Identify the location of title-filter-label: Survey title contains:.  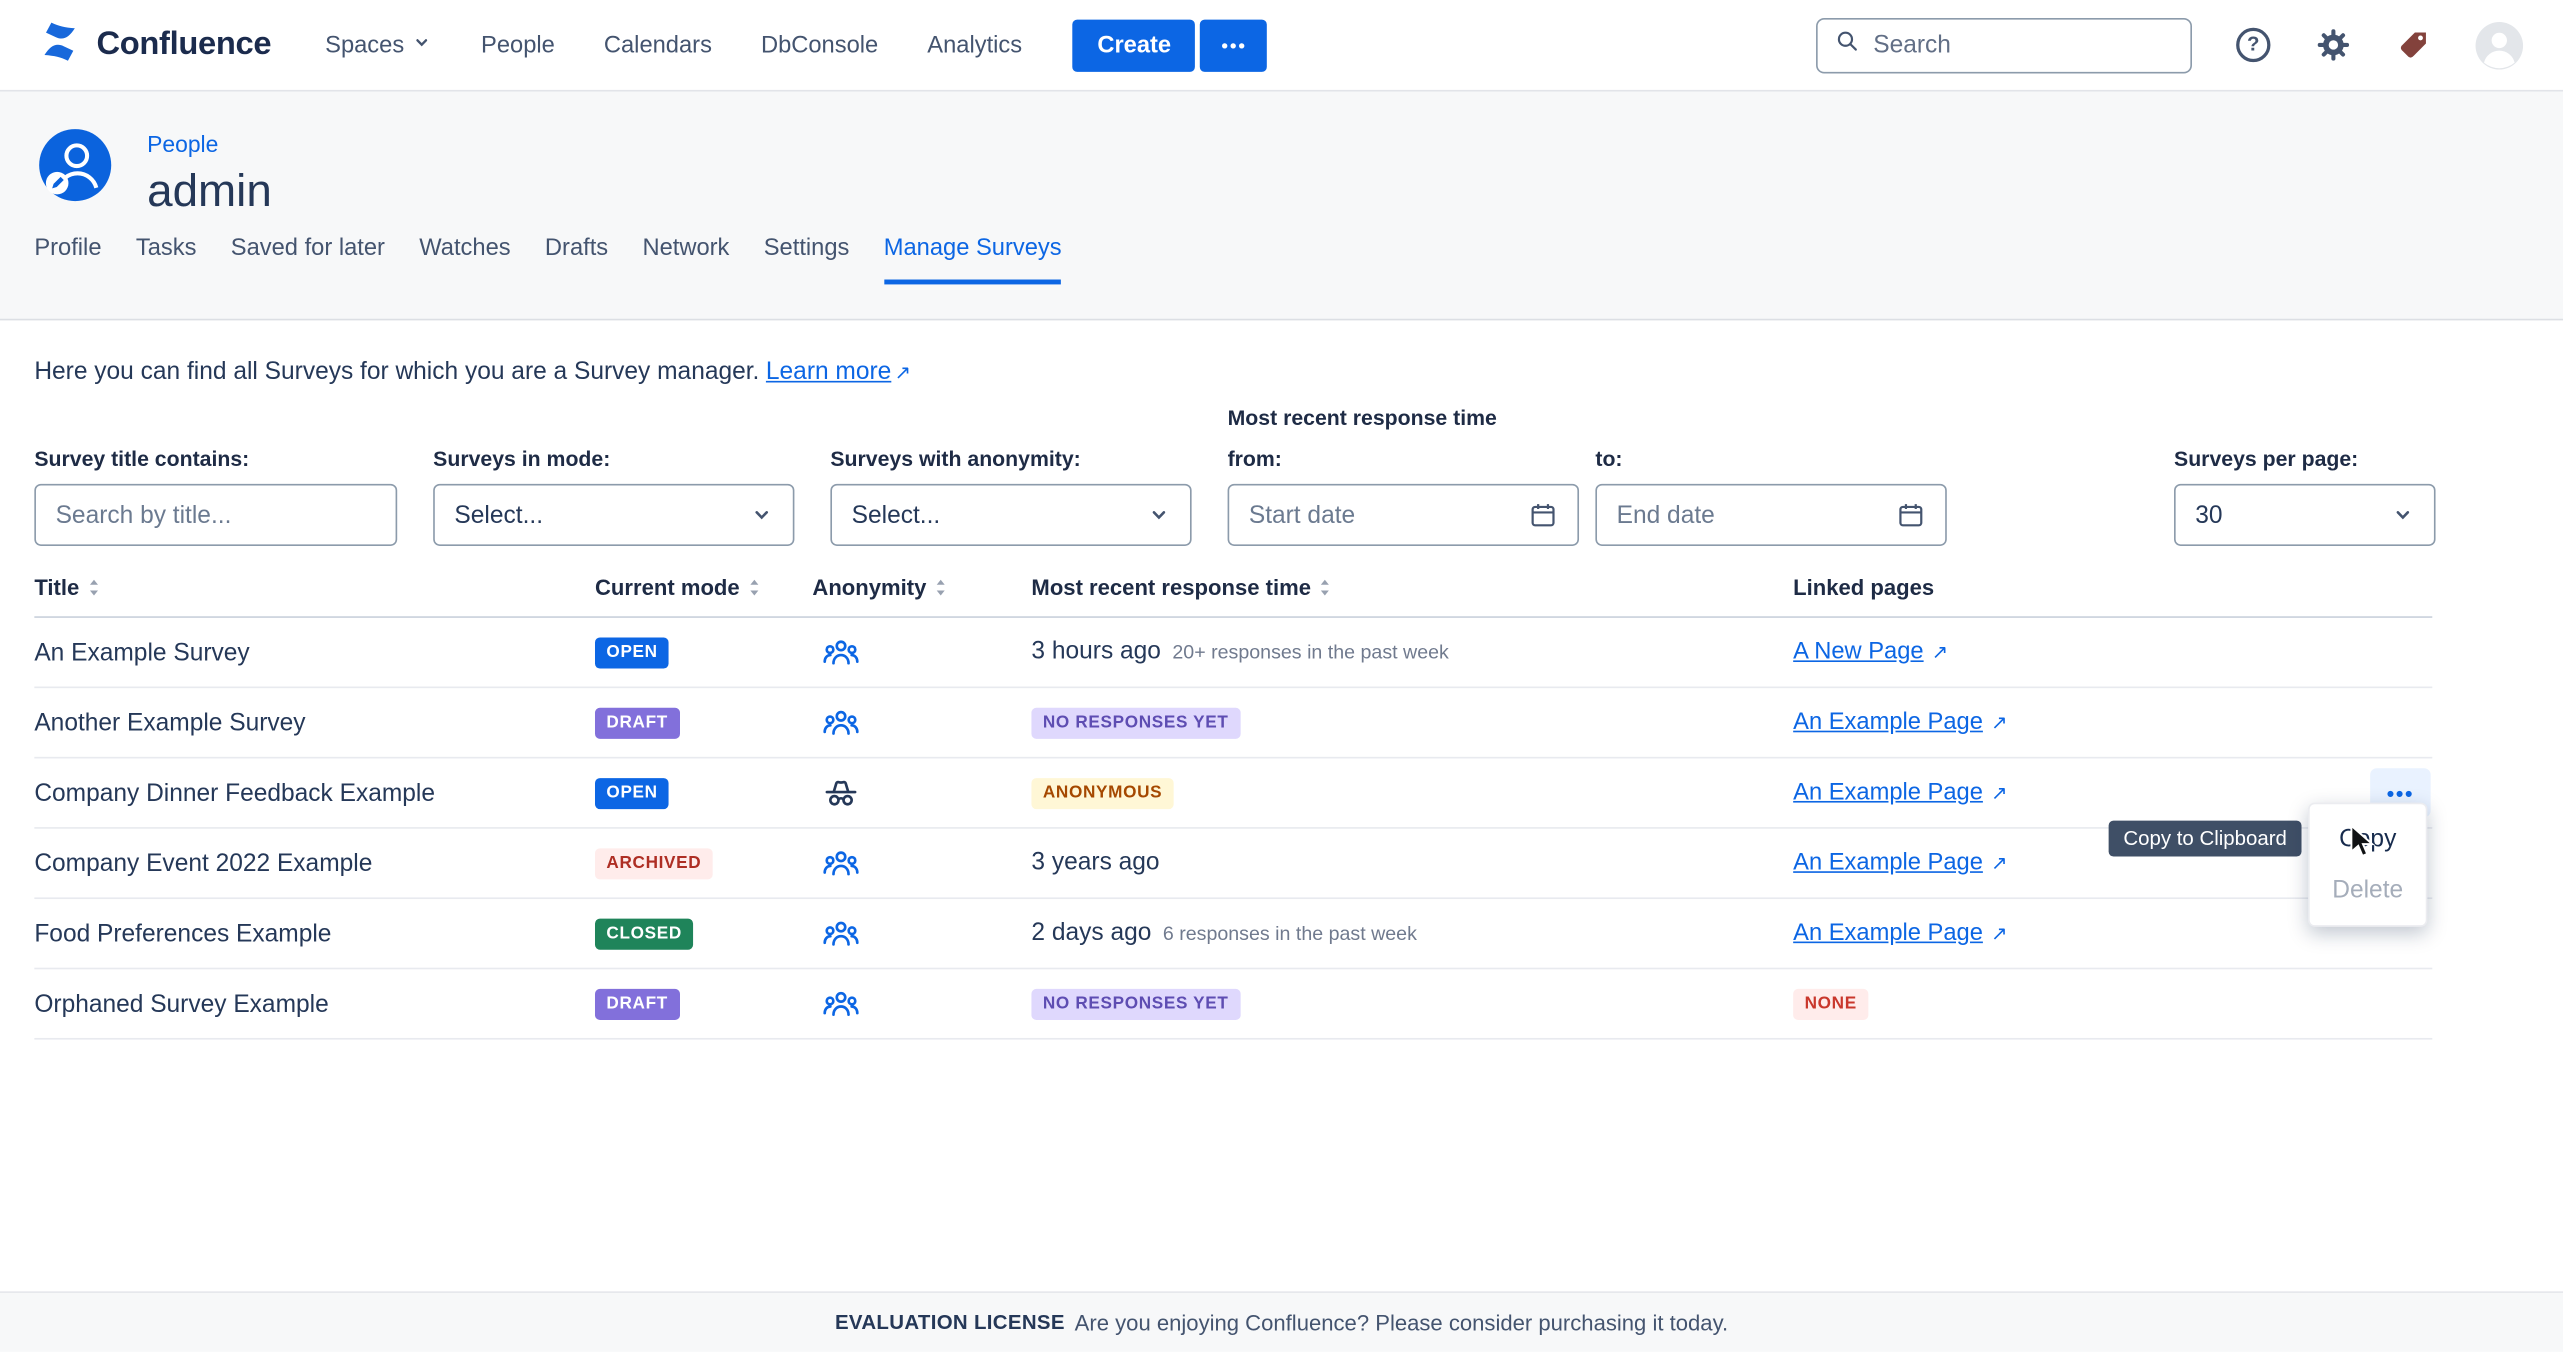
(142, 458).